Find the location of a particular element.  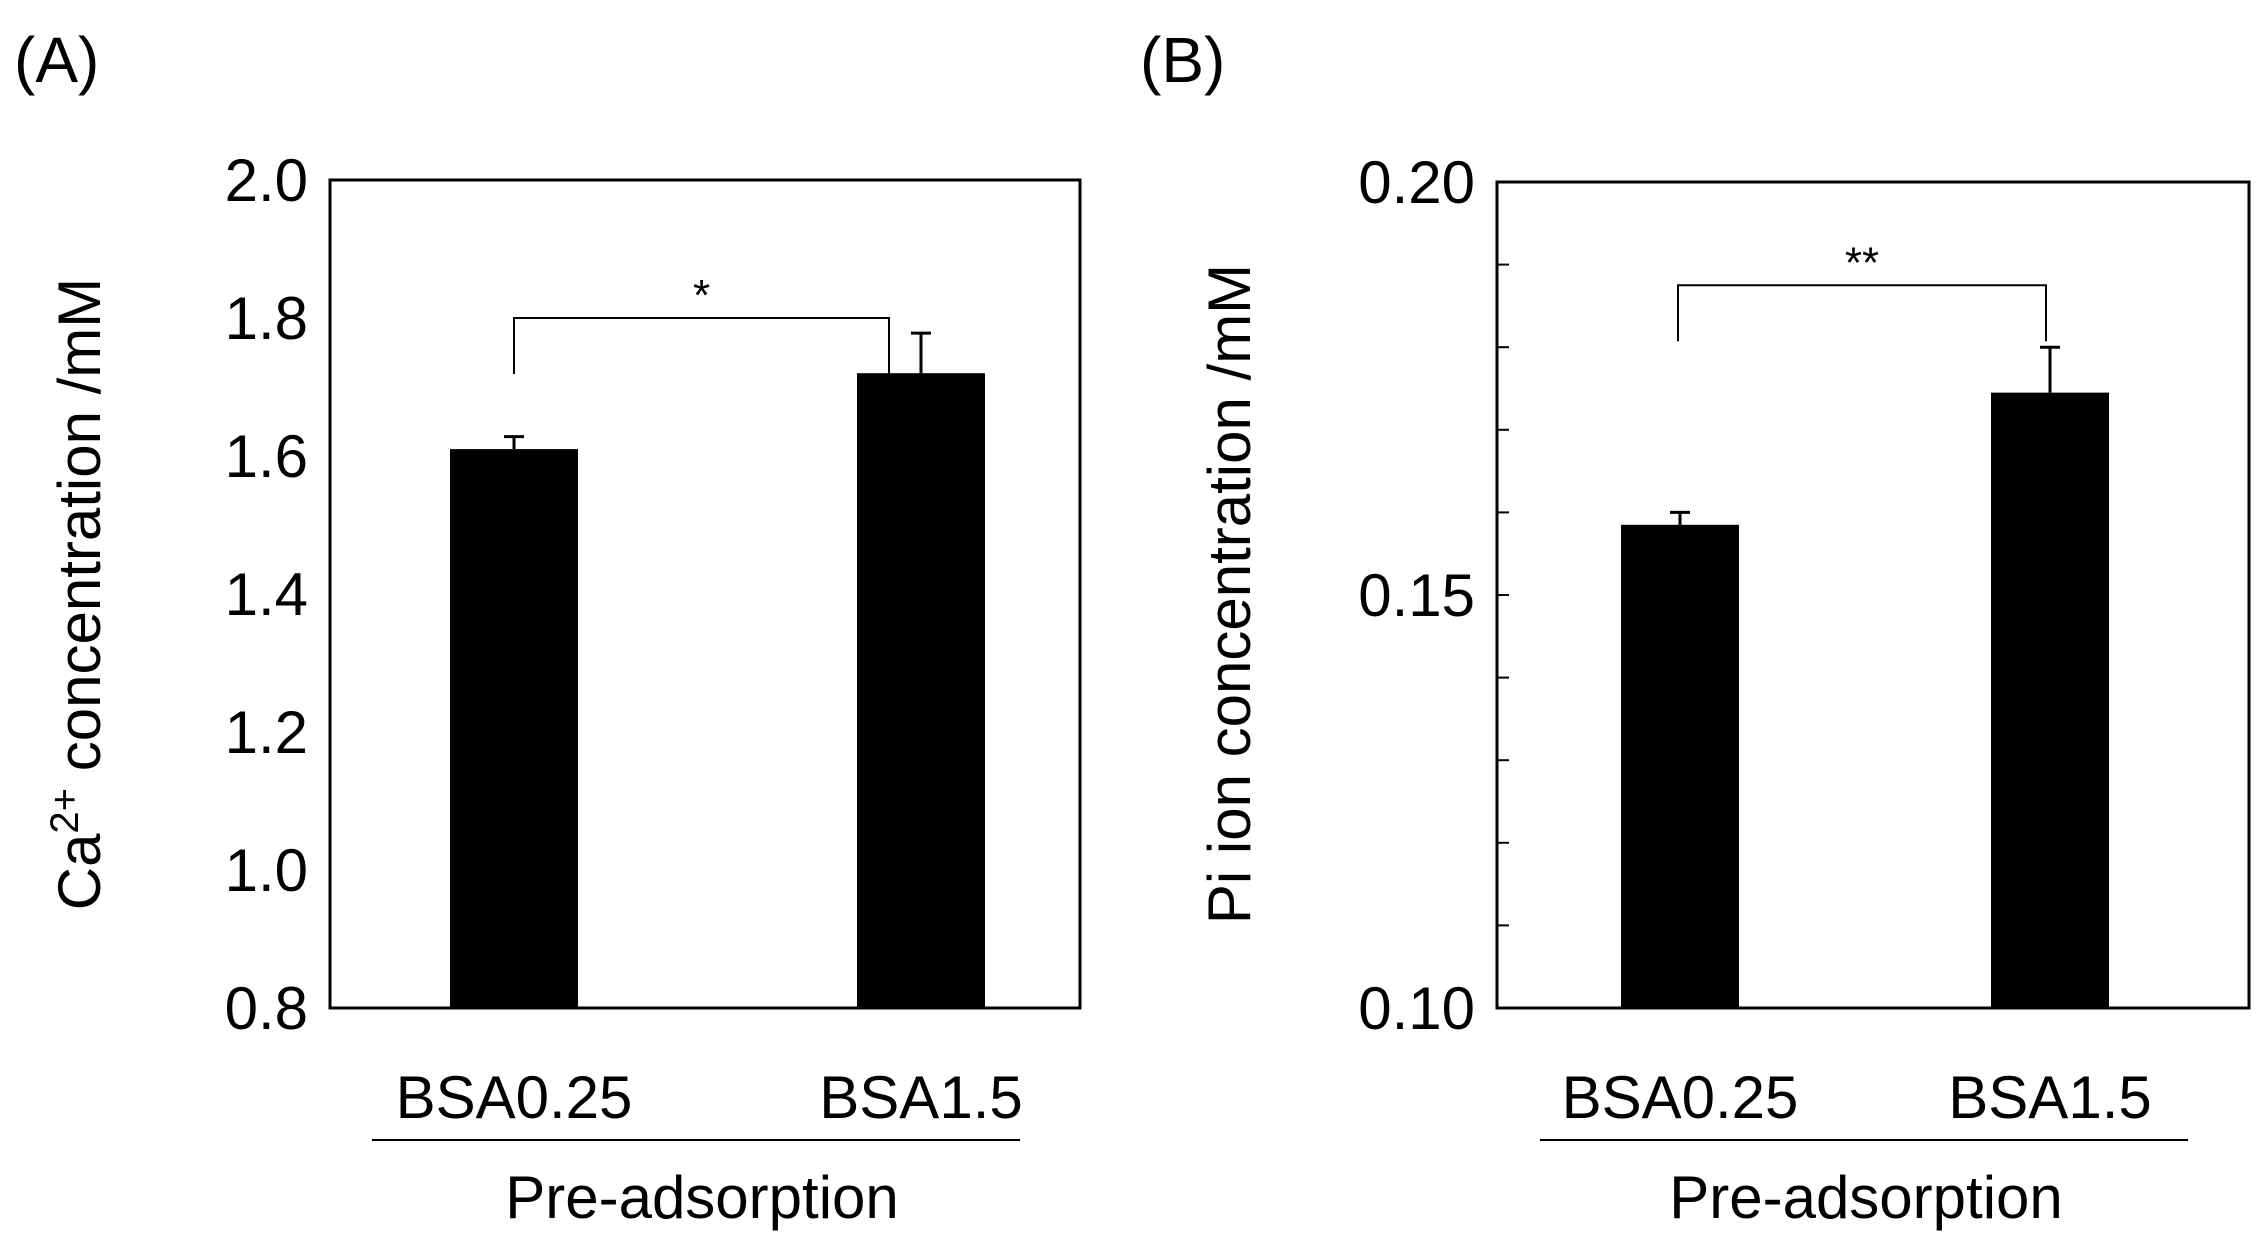

panel-a-y-axis-title: Ca2+ concentration /mM is located at coordinates (78, 594).